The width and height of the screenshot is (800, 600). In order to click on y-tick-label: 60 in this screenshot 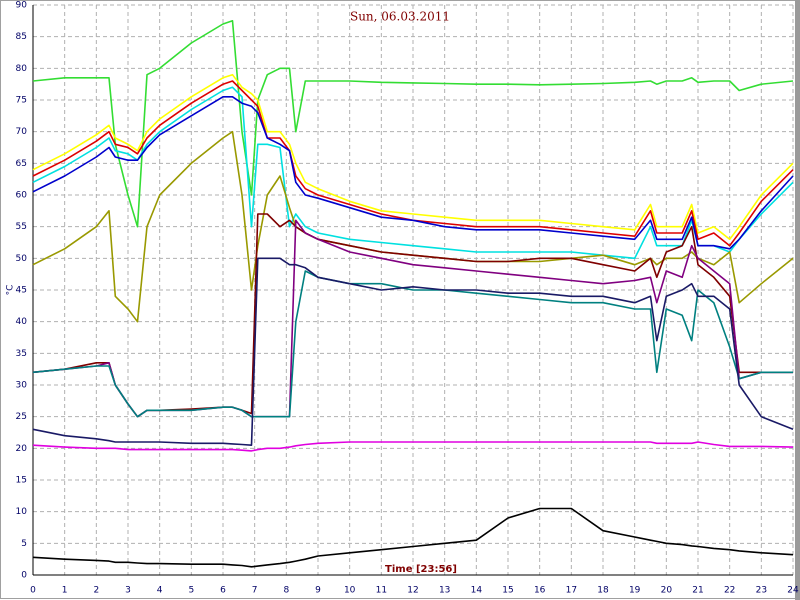, I will do `click(22, 196)`.